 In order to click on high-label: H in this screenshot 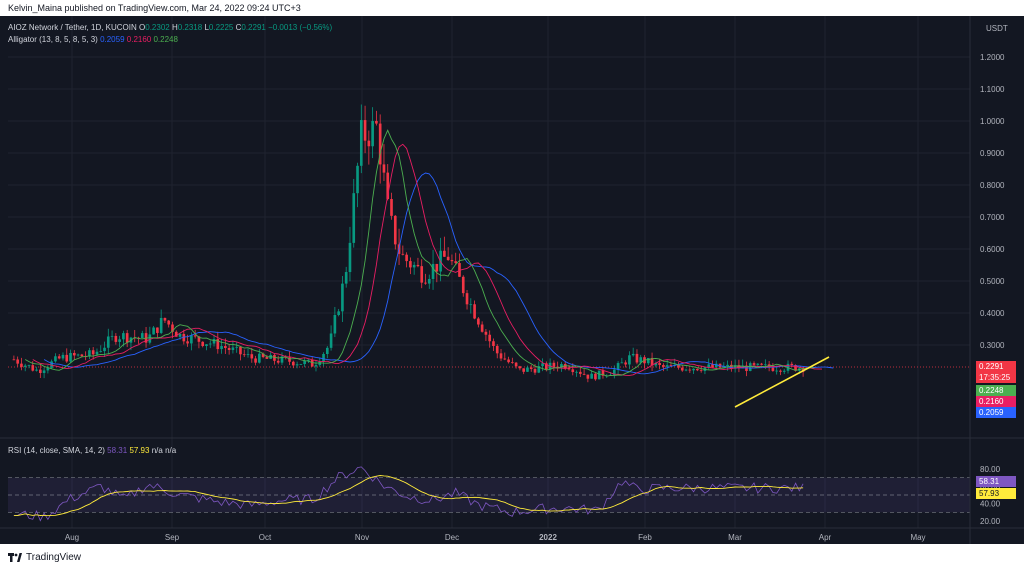, I will do `click(174, 27)`.